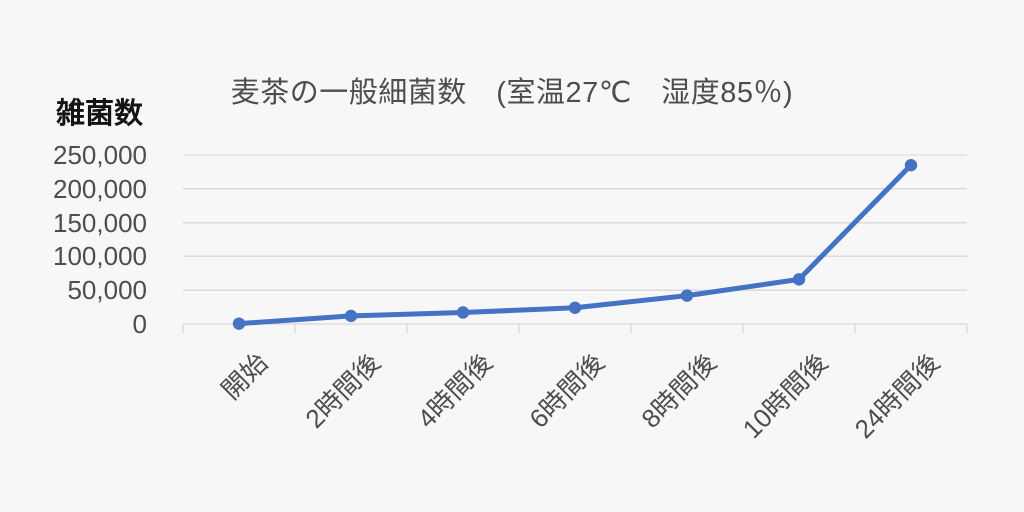 This screenshot has width=1024, height=512. Describe the element at coordinates (107, 290) in the screenshot. I see `y-tick-label: 50,000` at that location.